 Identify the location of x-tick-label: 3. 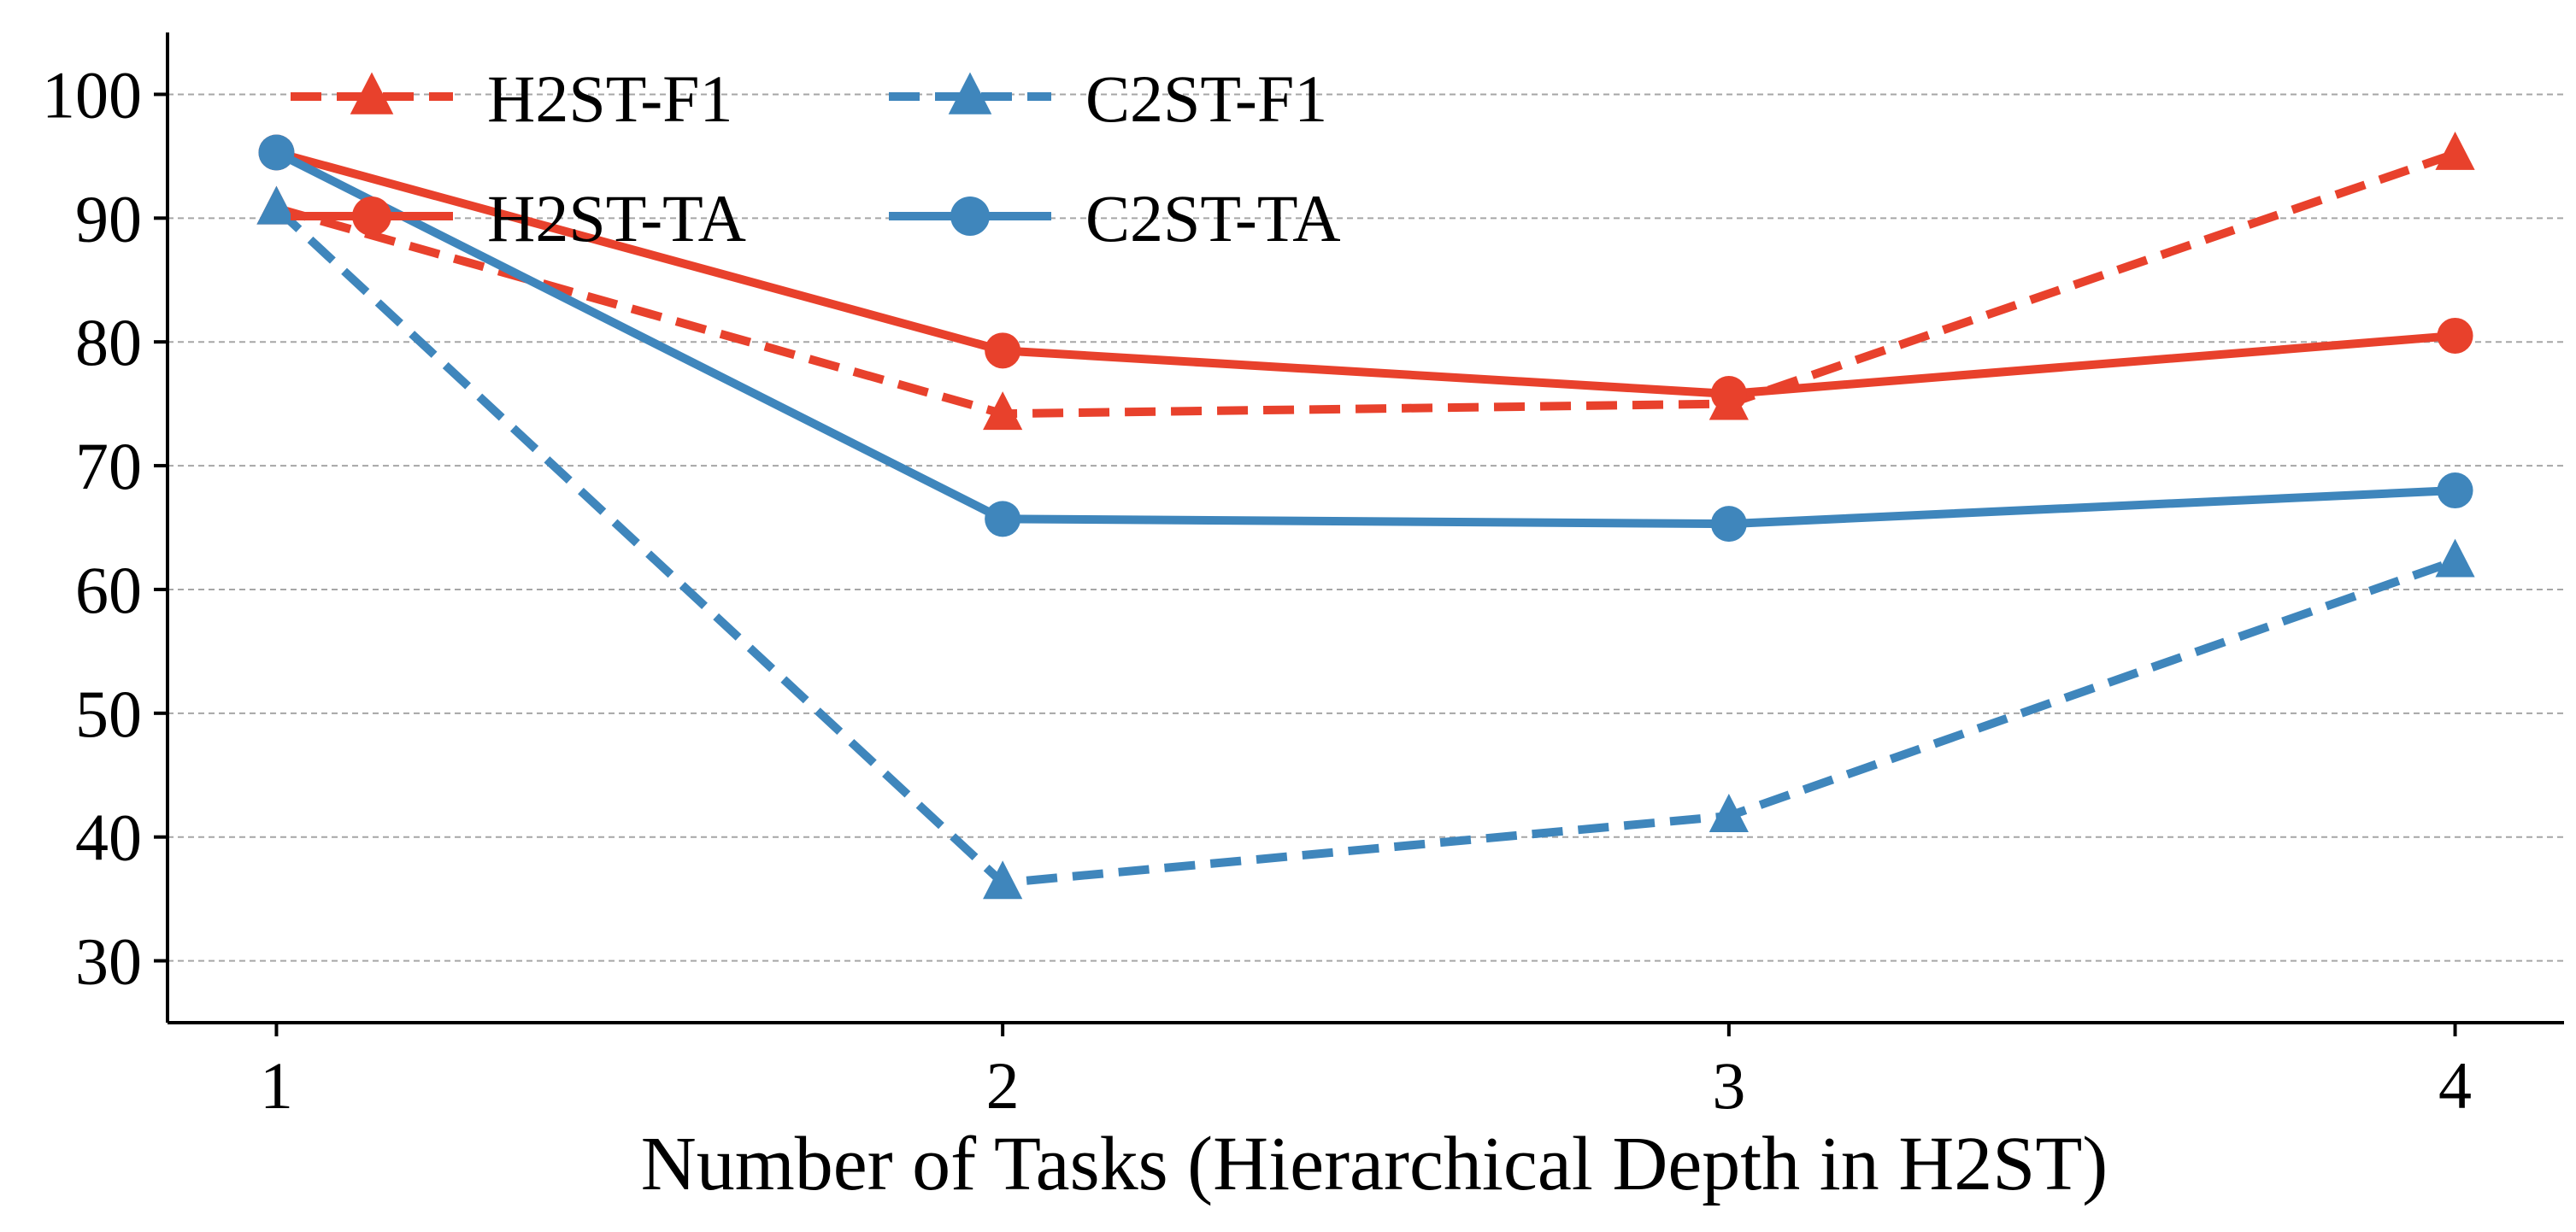
(1728, 1085).